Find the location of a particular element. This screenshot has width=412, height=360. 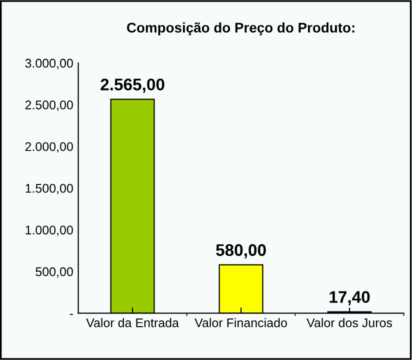

y-tick-label: 3.000,00 is located at coordinates (49, 64).